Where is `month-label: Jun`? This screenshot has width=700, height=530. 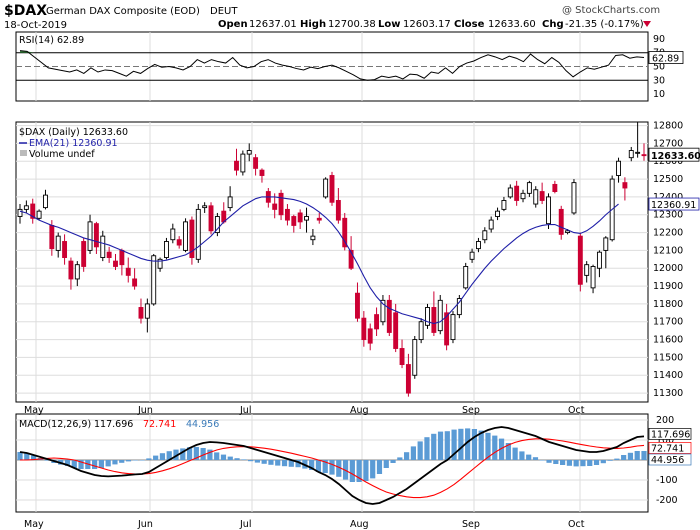
month-label: Jun is located at coordinates (145, 524).